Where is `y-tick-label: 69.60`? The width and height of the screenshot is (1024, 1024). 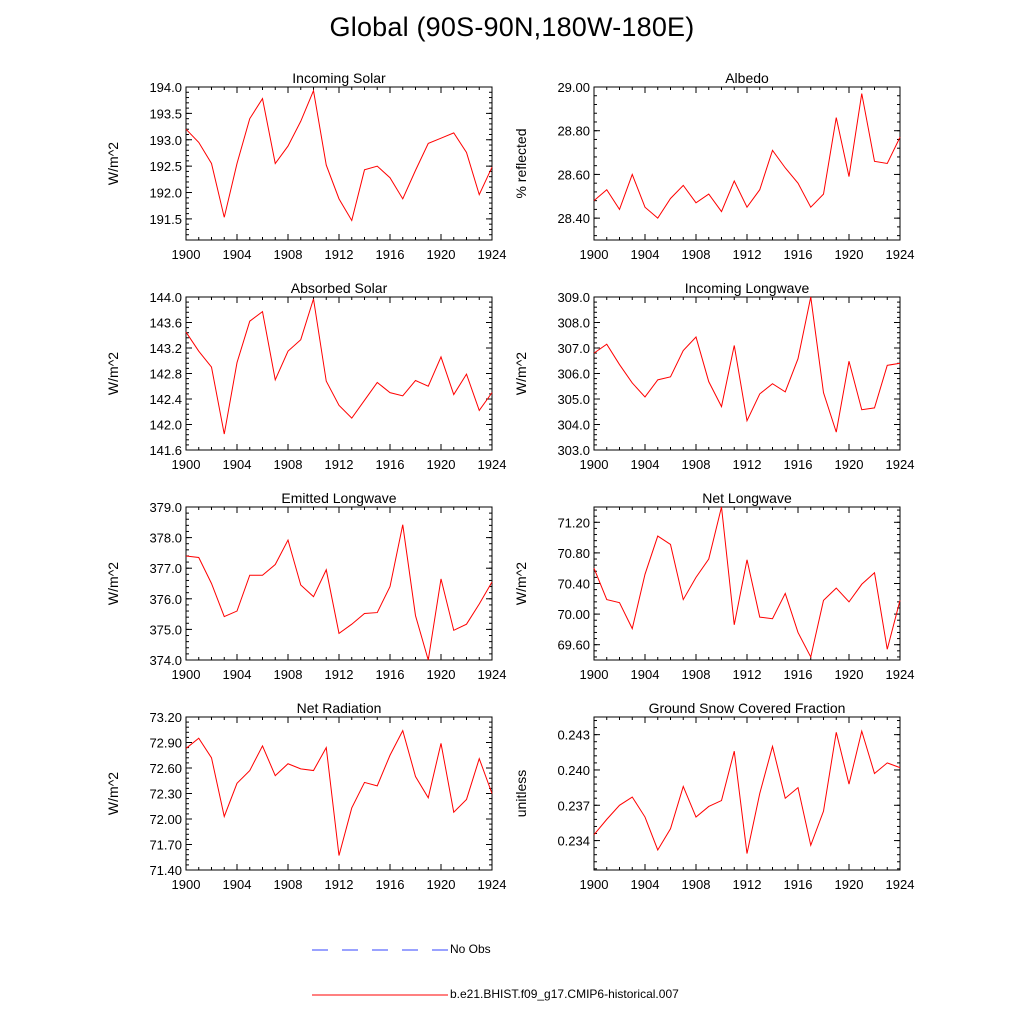
y-tick-label: 69.60 is located at coordinates (573, 645).